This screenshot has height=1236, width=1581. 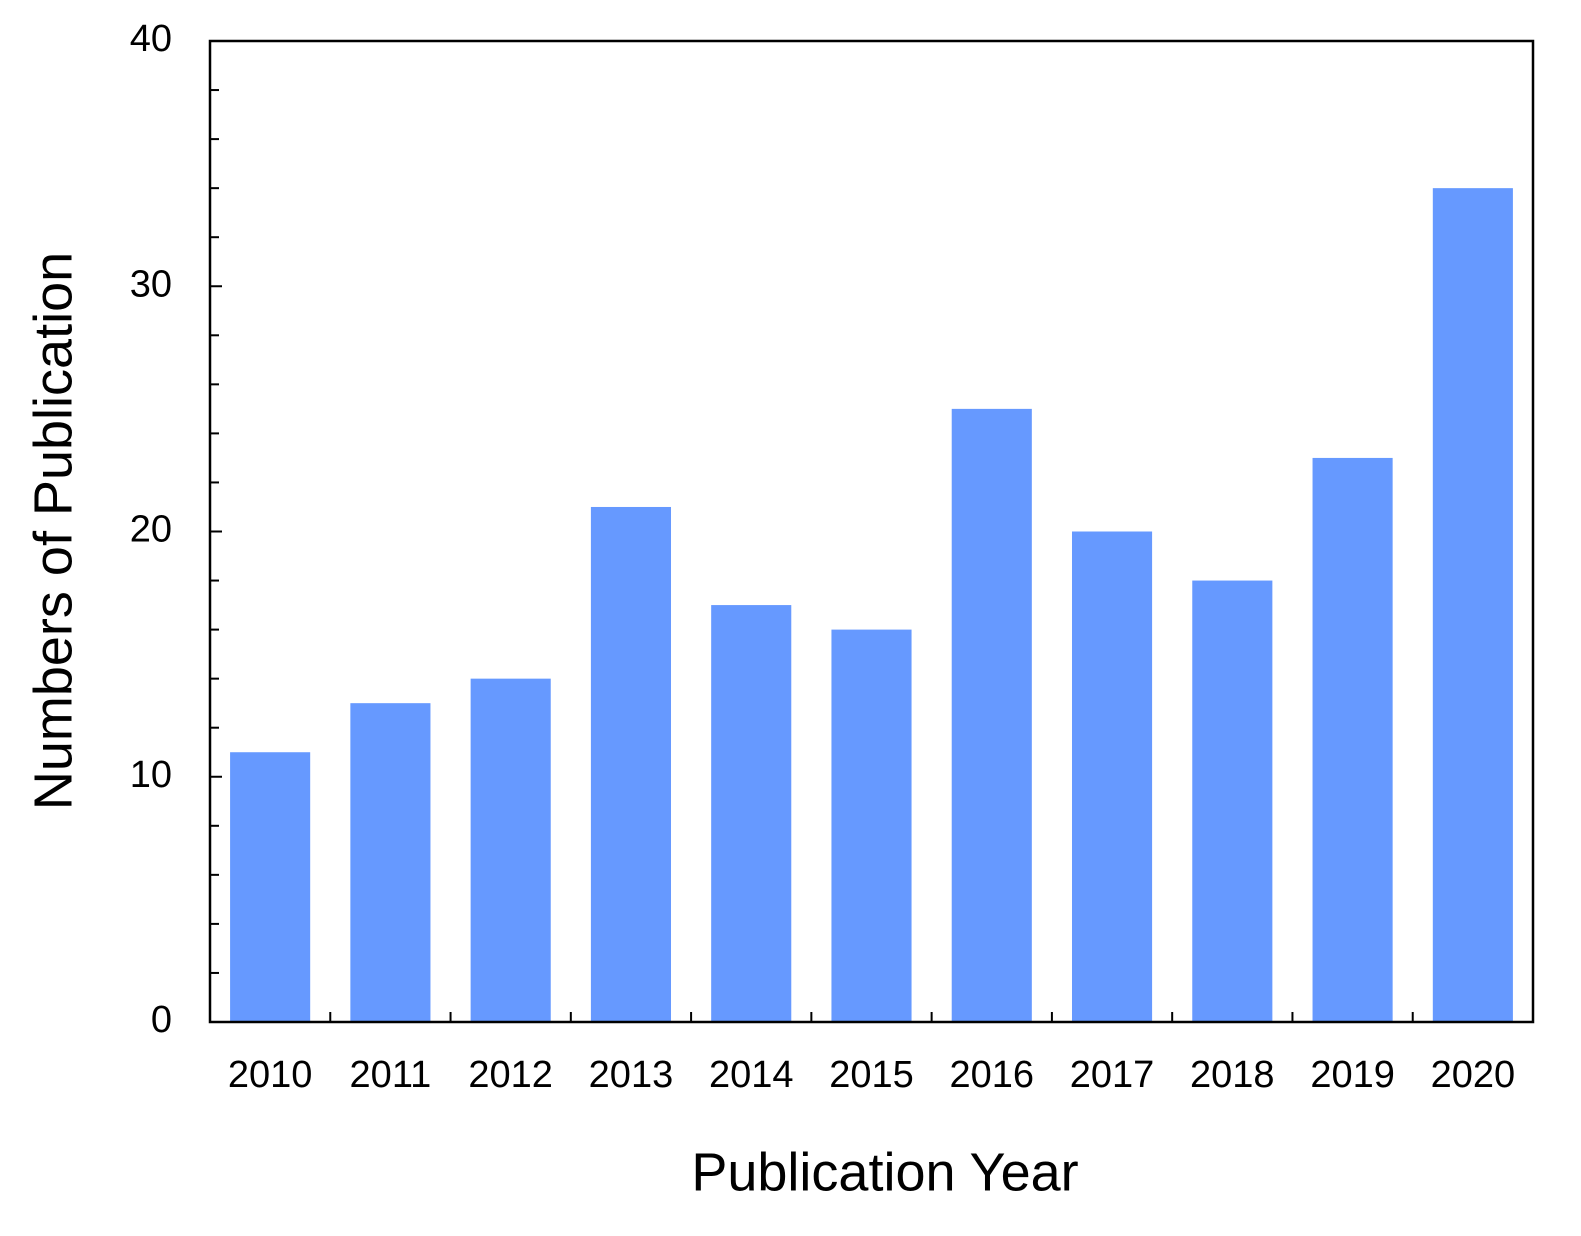 I want to click on x-tick-label: 2010, so click(x=270, y=1075).